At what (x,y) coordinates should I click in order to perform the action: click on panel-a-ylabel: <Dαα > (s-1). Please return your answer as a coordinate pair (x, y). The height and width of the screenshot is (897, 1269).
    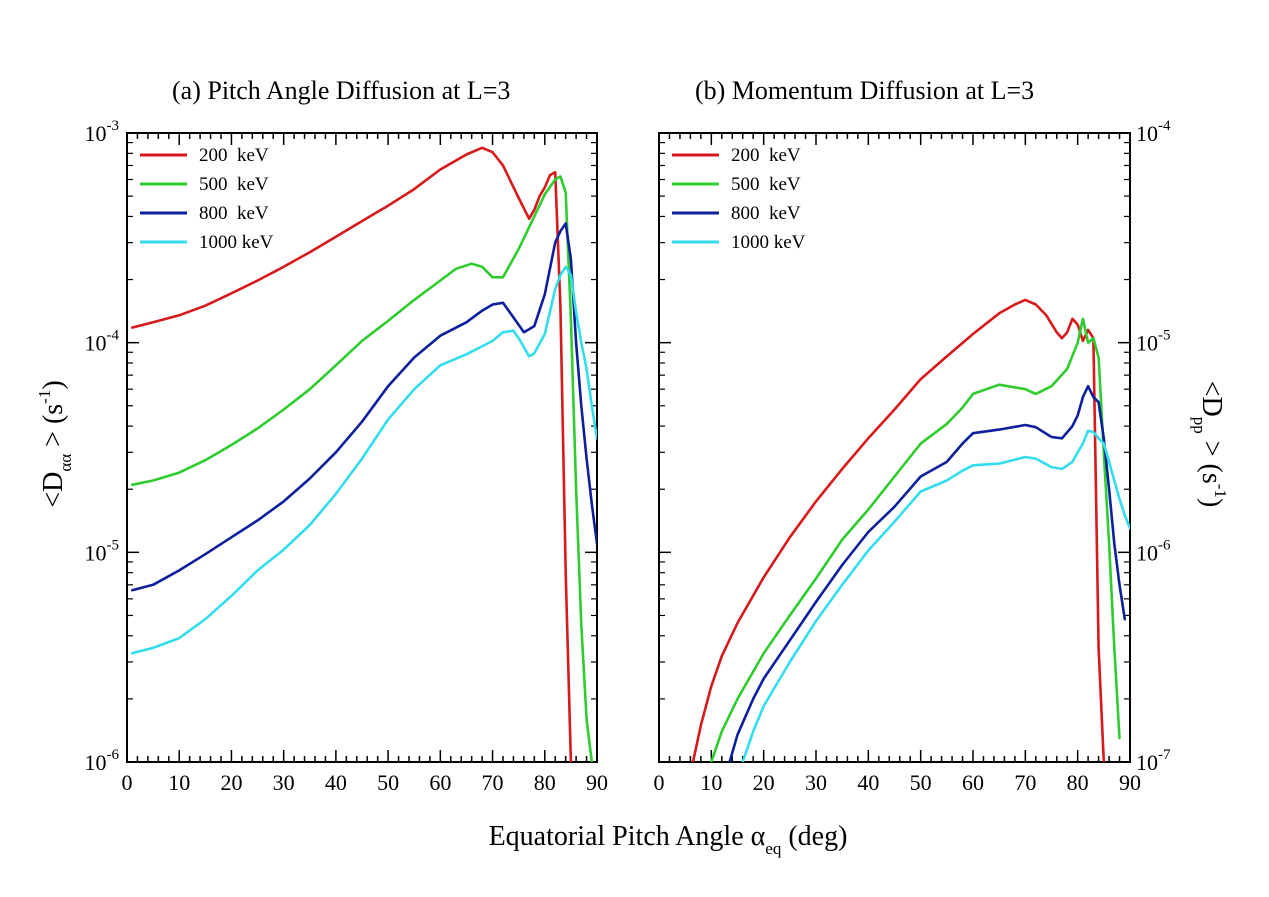
    Looking at the image, I should click on (55, 443).